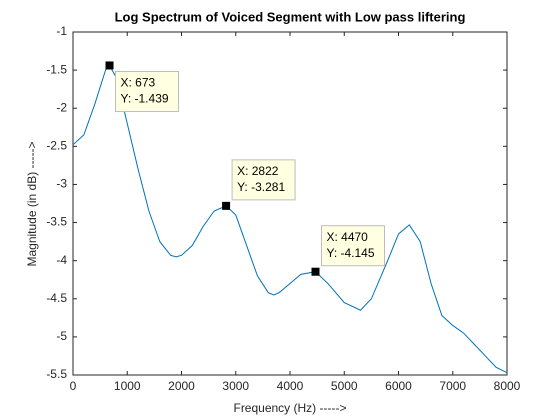  What do you see at coordinates (61, 31) in the screenshot?
I see `y-tick-label: -1` at bounding box center [61, 31].